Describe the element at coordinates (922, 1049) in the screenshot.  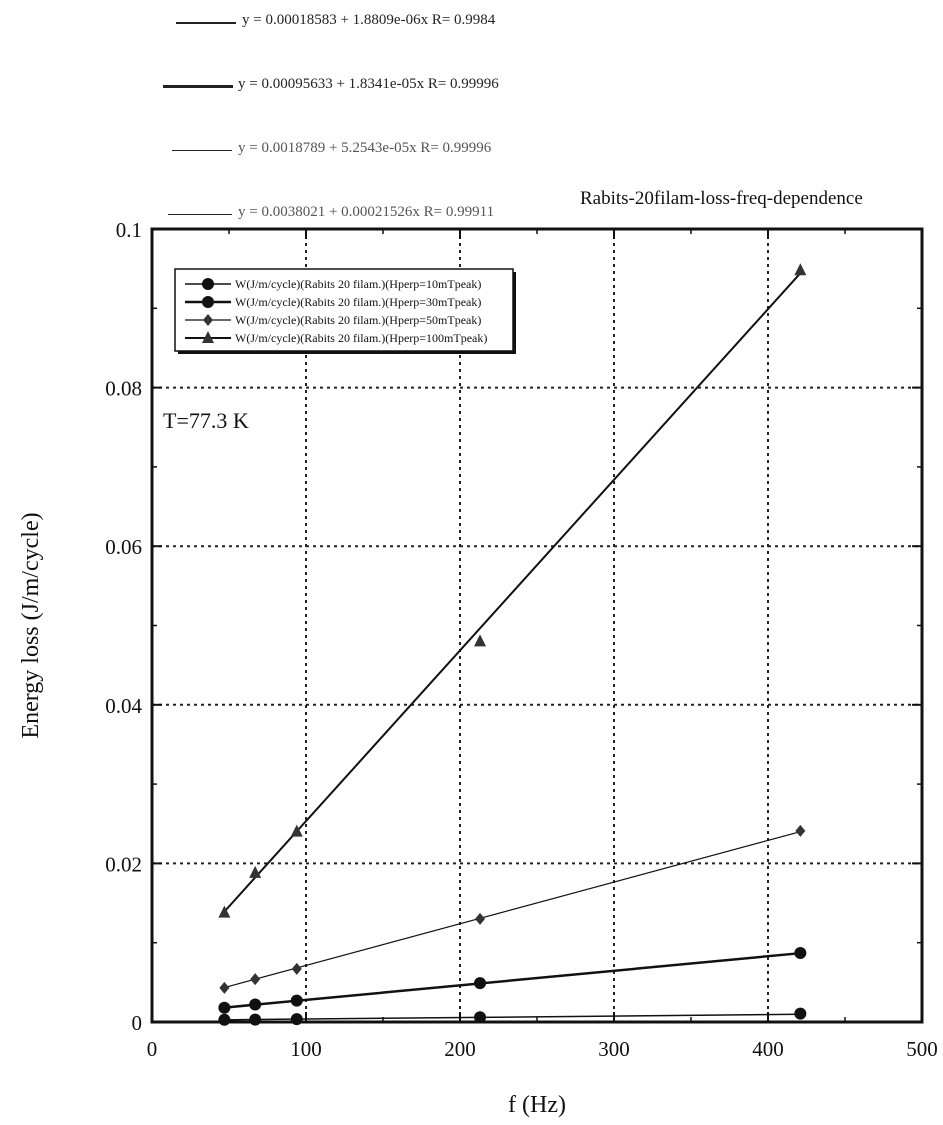
I see `x-tick-label: 500` at that location.